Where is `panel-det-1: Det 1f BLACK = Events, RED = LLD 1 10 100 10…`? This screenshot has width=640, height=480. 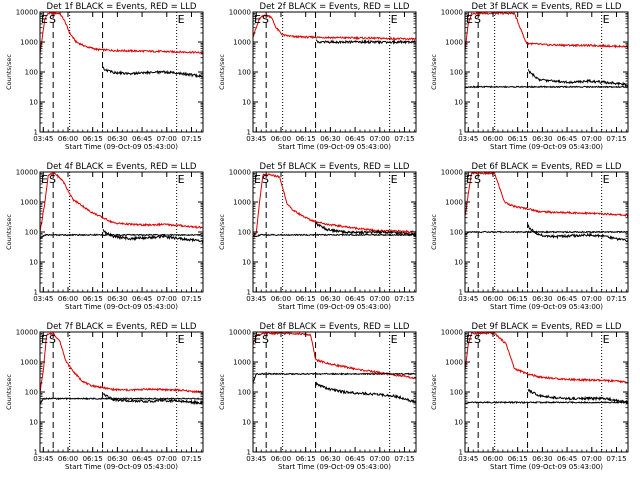
panel-det-1: Det 1f BLACK = Events, RED = LLD 1 10 100 10… is located at coordinates (104, 76).